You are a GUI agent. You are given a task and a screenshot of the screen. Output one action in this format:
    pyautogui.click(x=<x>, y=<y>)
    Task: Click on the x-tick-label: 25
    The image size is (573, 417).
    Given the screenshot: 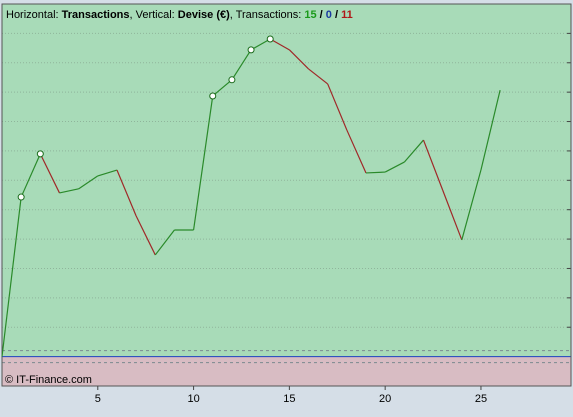 What is the action you would take?
    pyautogui.click(x=481, y=399)
    